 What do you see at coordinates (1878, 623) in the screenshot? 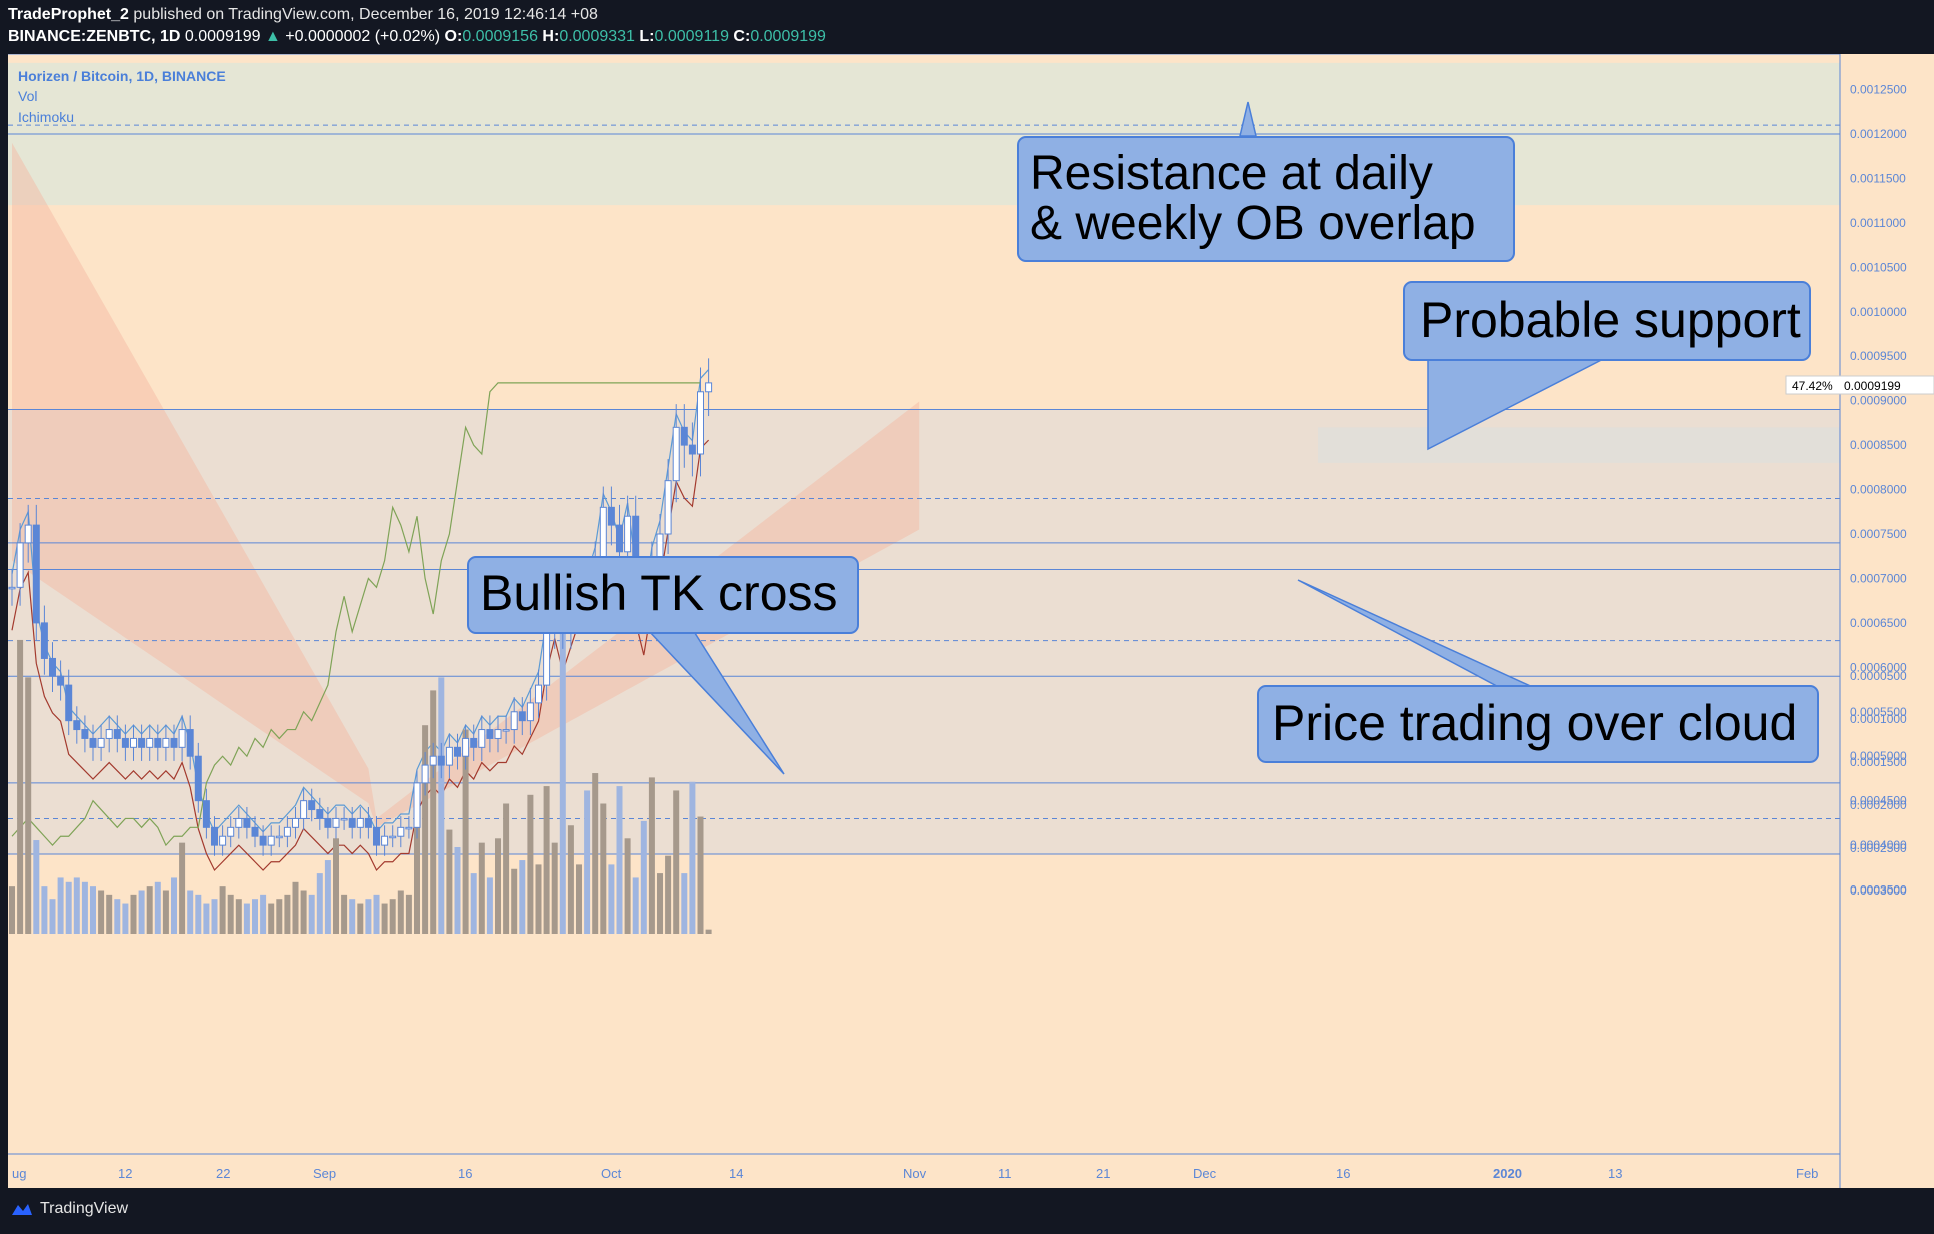
I see `price-tick-label: 0.0006500` at bounding box center [1878, 623].